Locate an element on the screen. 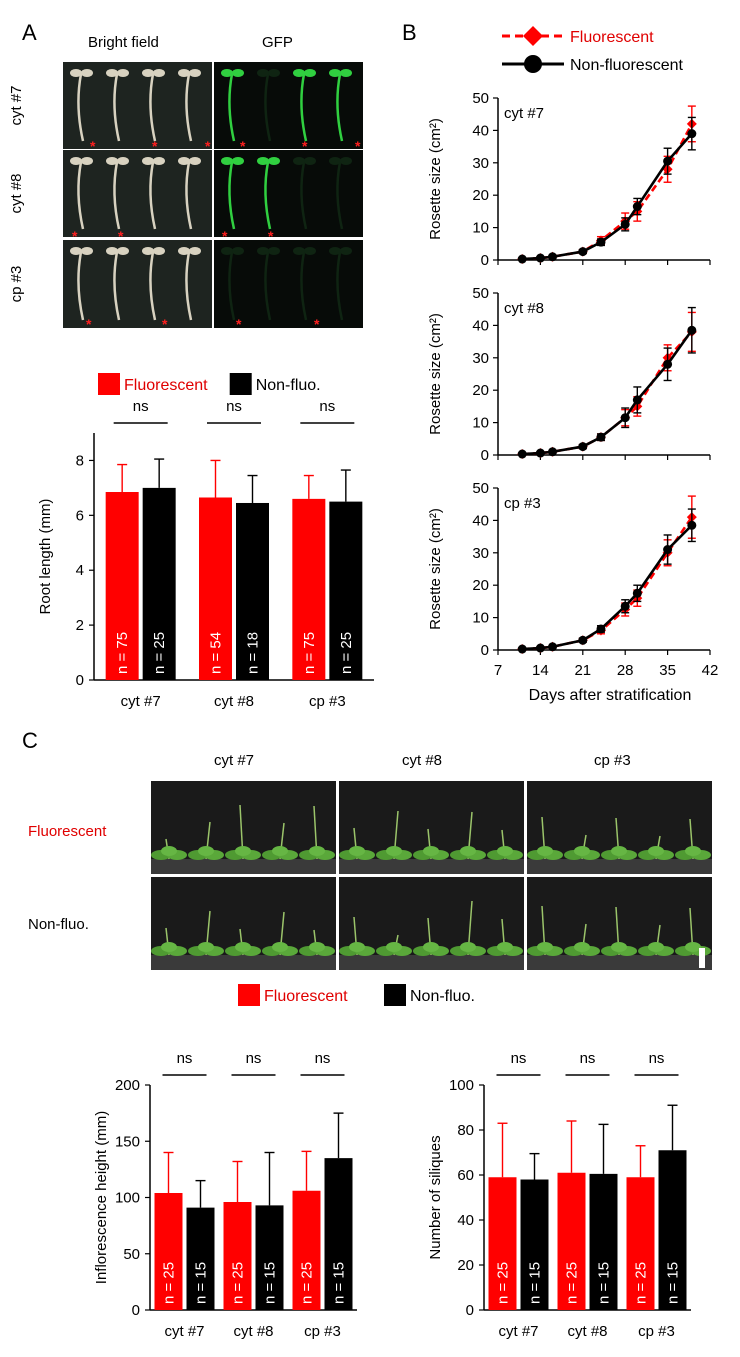 The width and height of the screenshot is (740, 1357). y-tick-label: 0 is located at coordinates (80, 680).